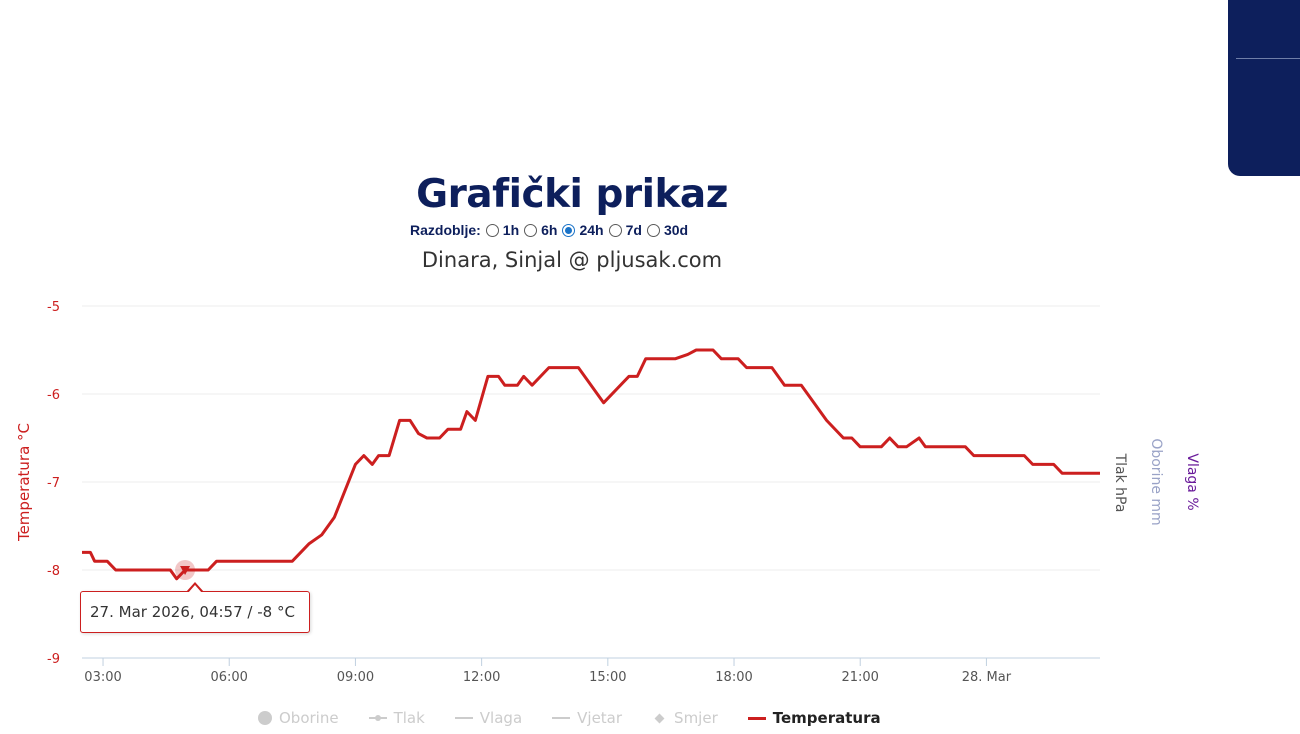 This screenshot has width=1300, height=734. I want to click on period-option-7d: 7d, so click(625, 230).